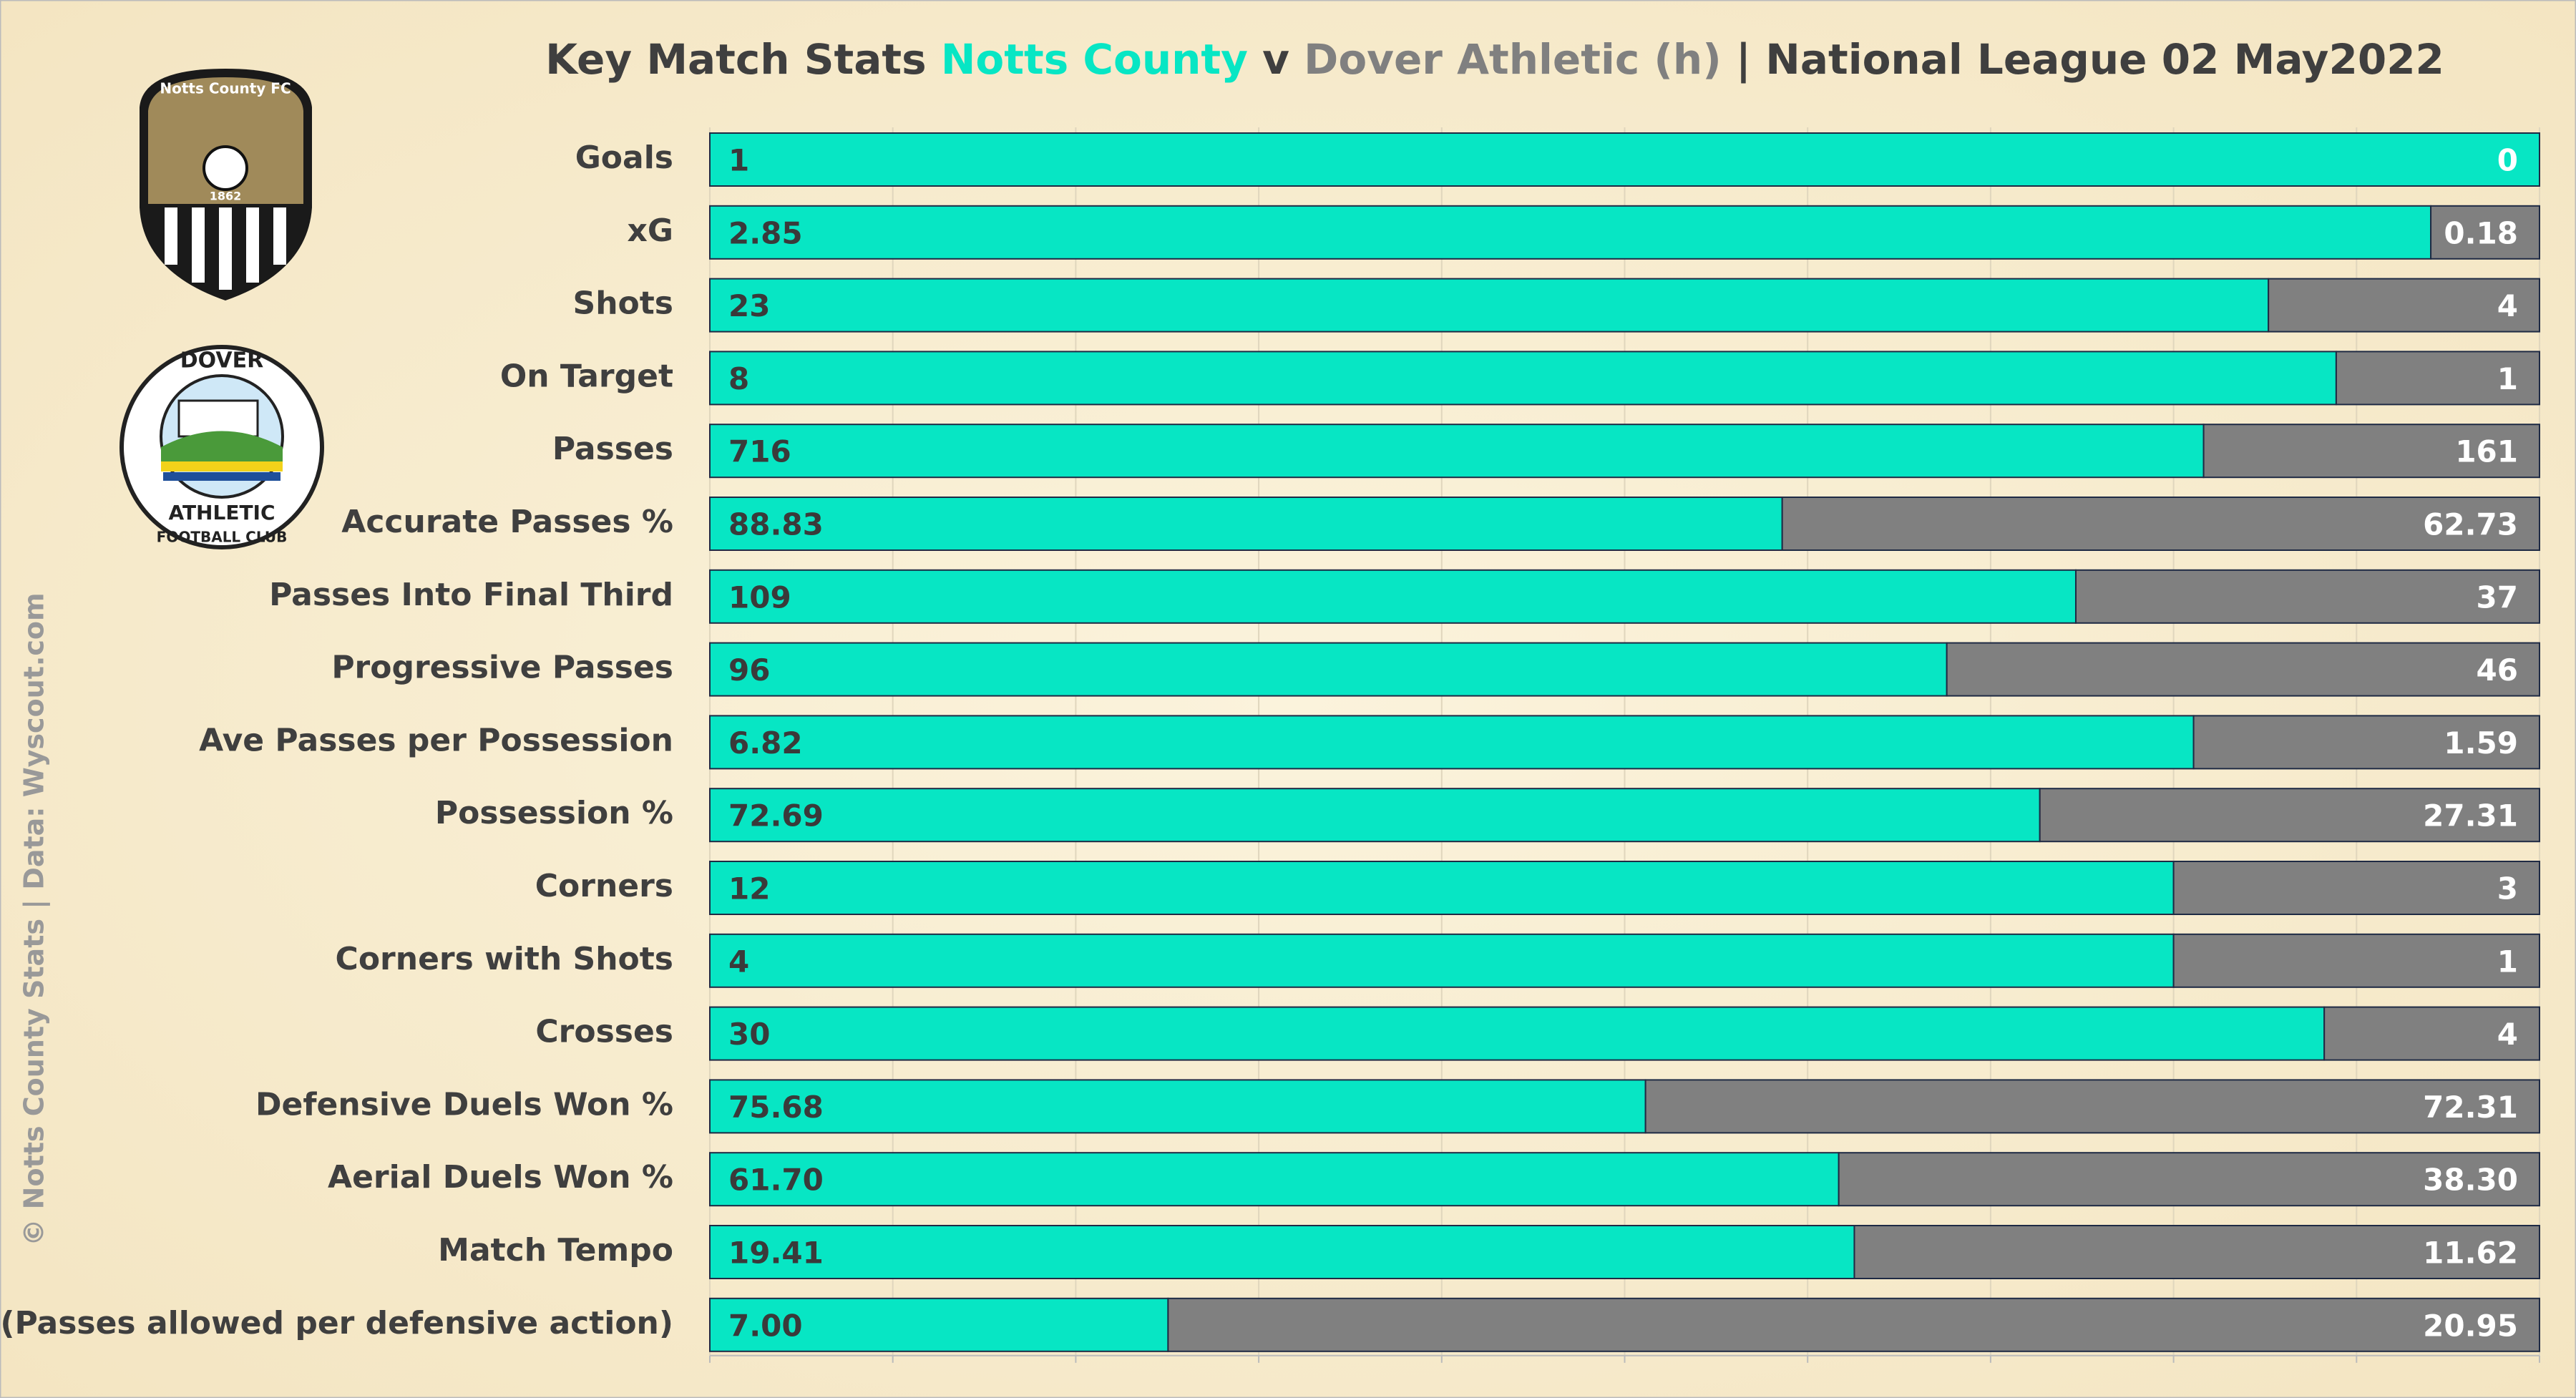 The image size is (2576, 1398). Describe the element at coordinates (2497, 597) in the screenshot. I see `value-label: 37` at that location.